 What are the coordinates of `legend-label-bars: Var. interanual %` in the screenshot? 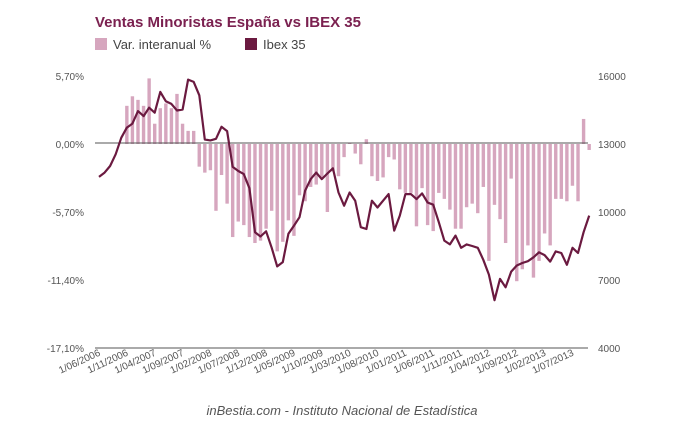 It's located at (162, 44).